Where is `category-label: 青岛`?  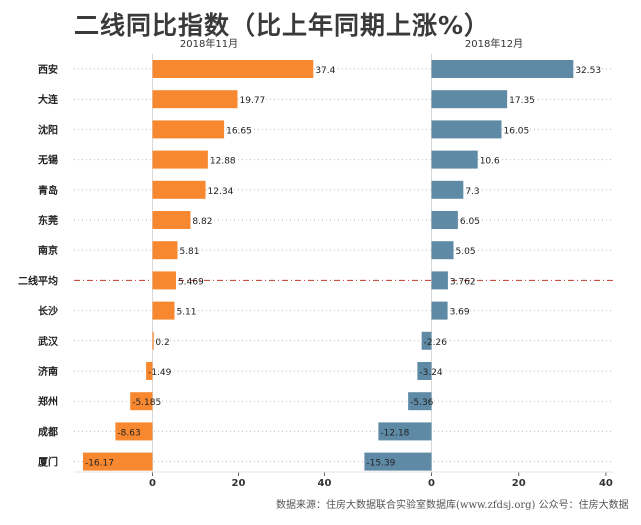
category-label: 青岛 is located at coordinates (48, 190).